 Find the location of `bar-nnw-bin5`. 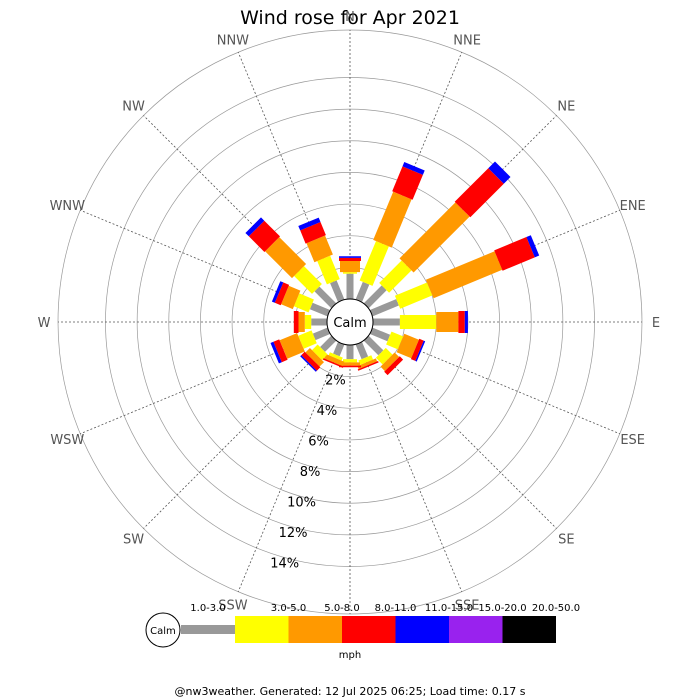

bar-nnw-bin5 is located at coordinates (309, 224).